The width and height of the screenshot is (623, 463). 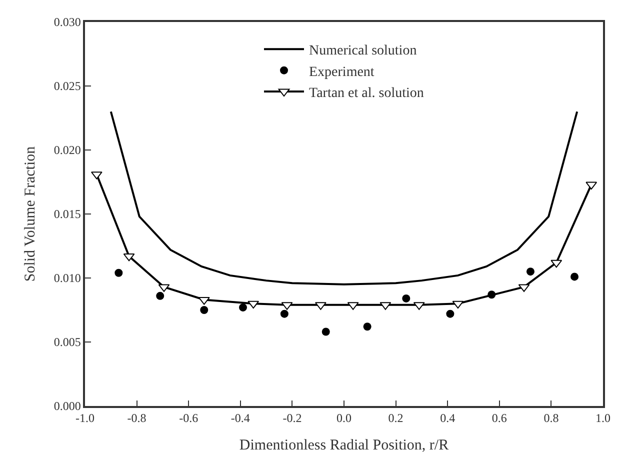 I want to click on x-tick-label: 0.4, so click(x=448, y=418).